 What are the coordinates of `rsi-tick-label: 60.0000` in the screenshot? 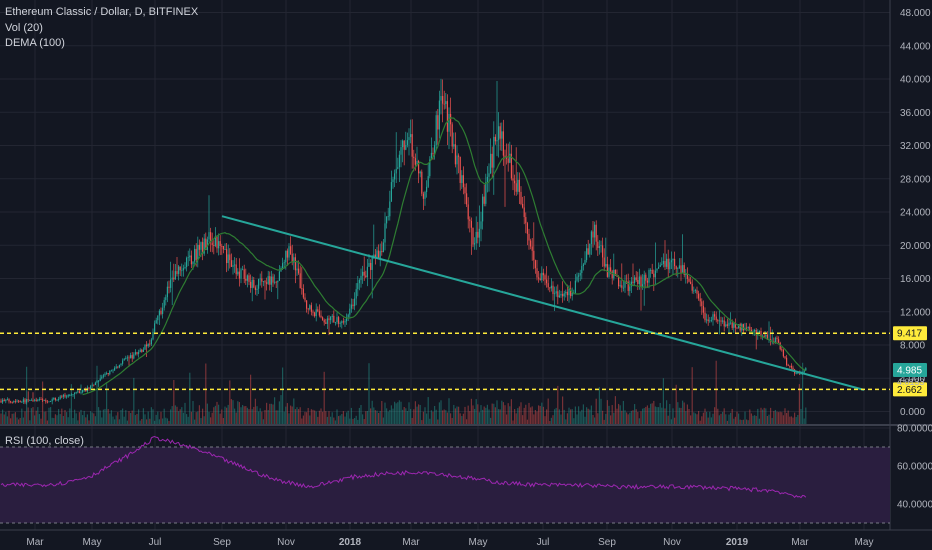 It's located at (914, 467).